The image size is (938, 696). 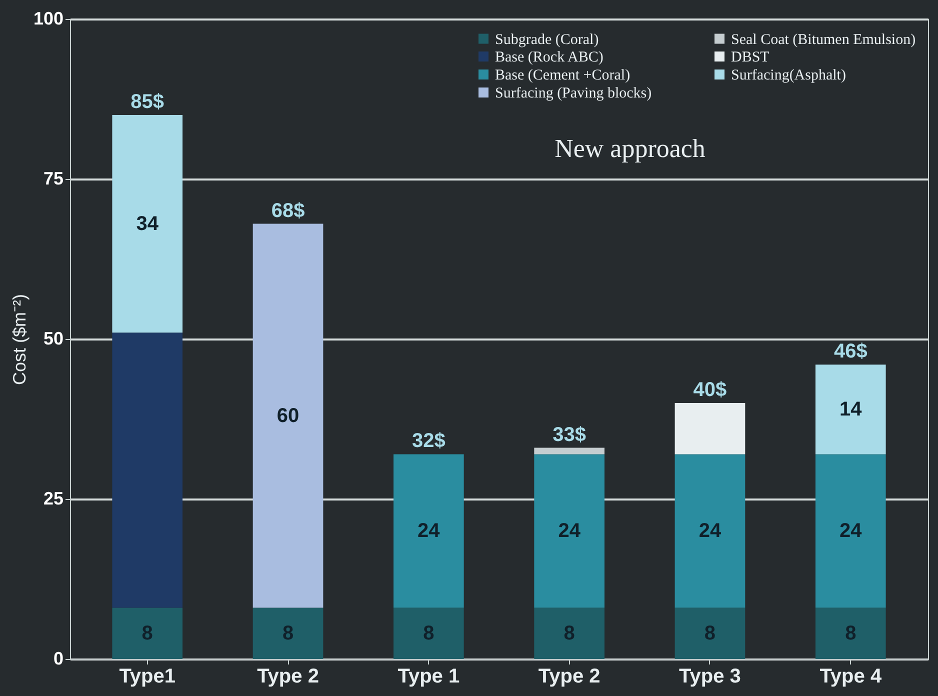 I want to click on total-label: 32$, so click(x=429, y=441).